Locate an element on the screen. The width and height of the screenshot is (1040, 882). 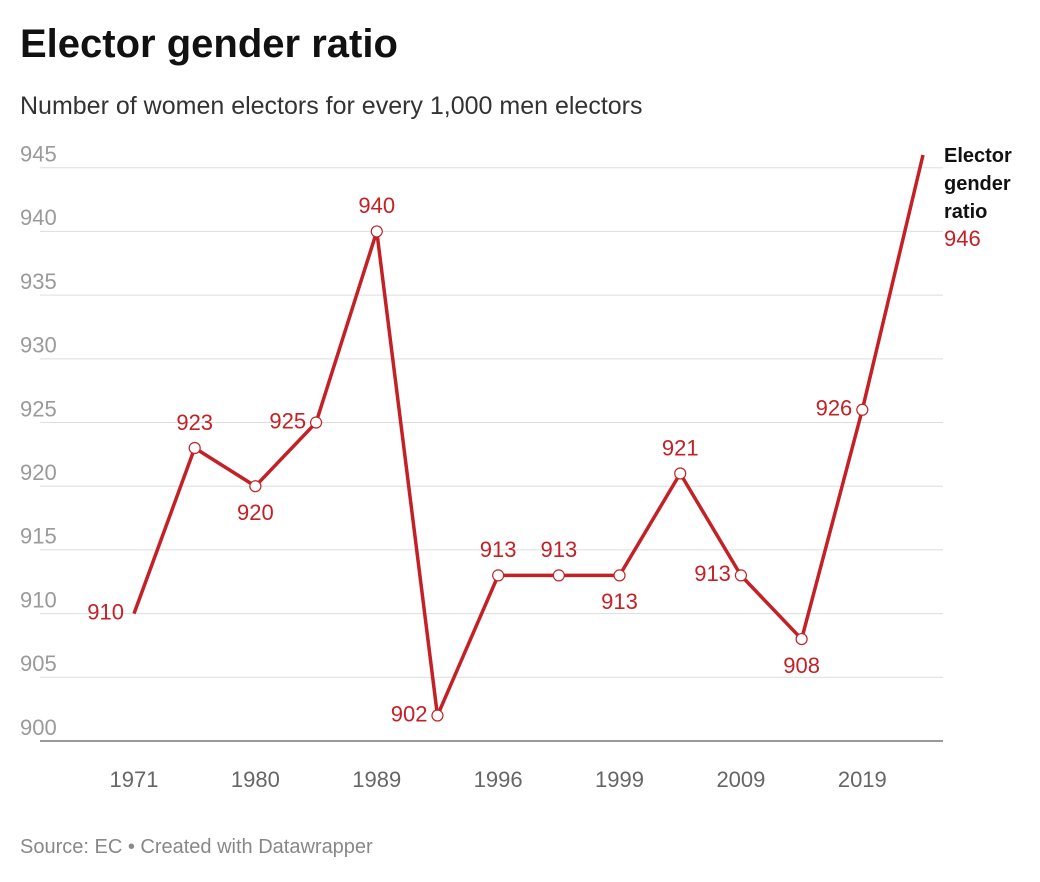
source: Source: EC • Created with Datawrapper is located at coordinates (196, 847).